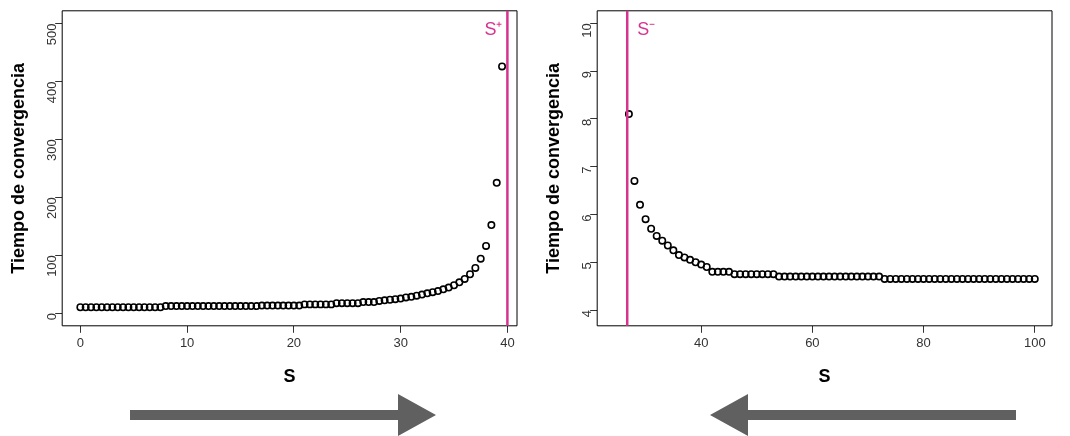 The width and height of the screenshot is (1070, 436). Describe the element at coordinates (646, 28) in the screenshot. I see `ref-line-label: S⁻` at that location.